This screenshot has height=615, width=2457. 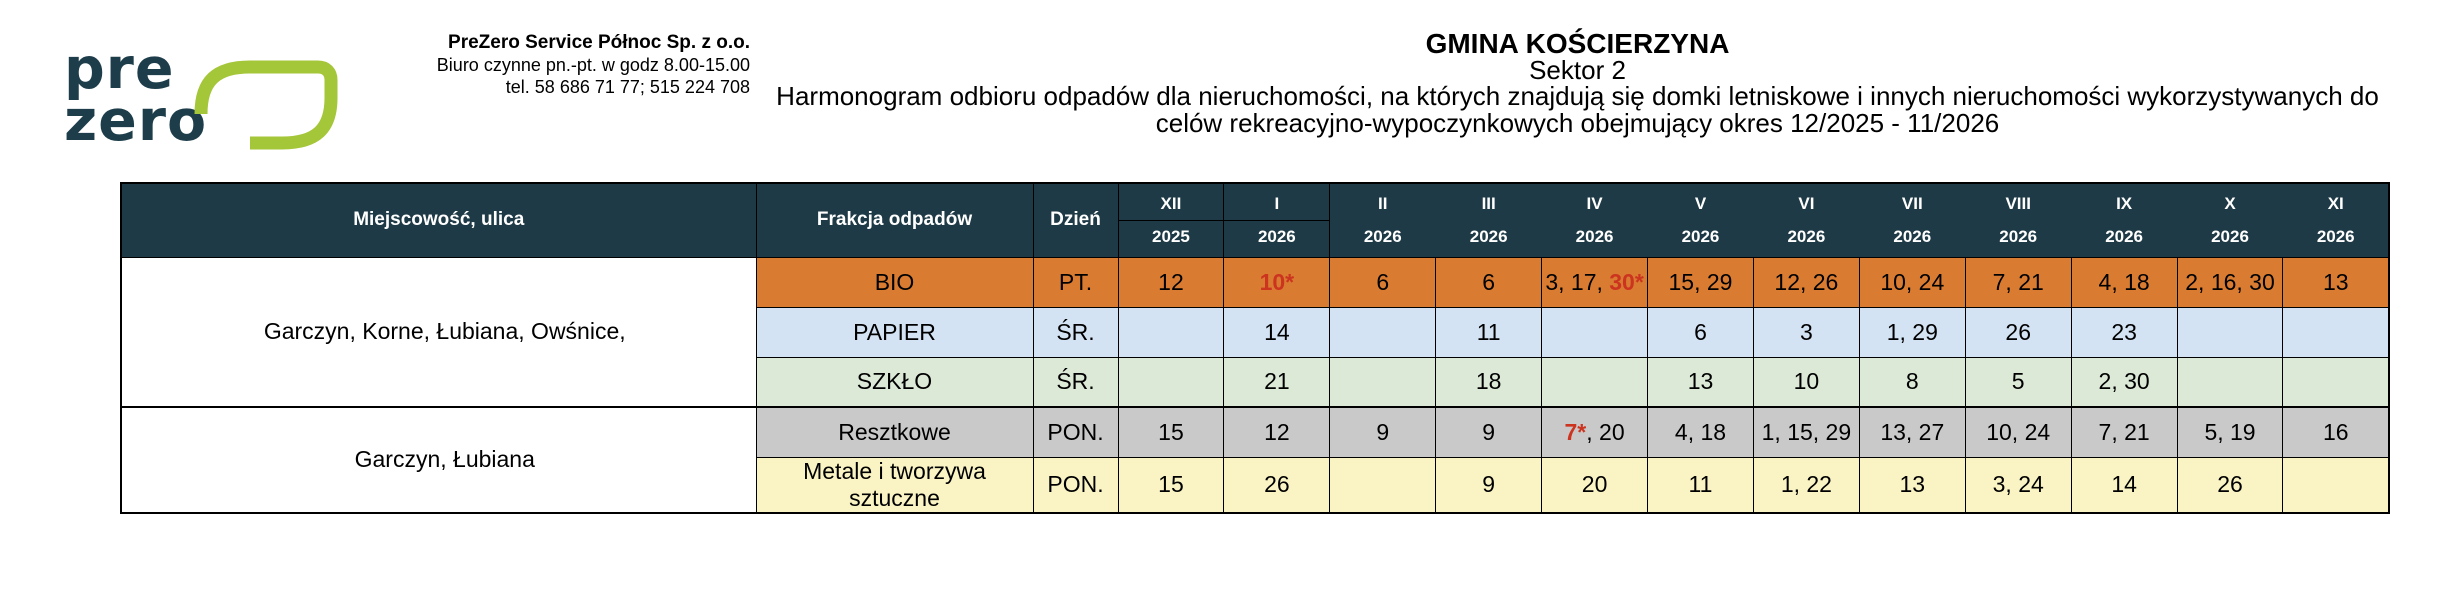 I want to click on header-day: Dzień, so click(x=1075, y=220).